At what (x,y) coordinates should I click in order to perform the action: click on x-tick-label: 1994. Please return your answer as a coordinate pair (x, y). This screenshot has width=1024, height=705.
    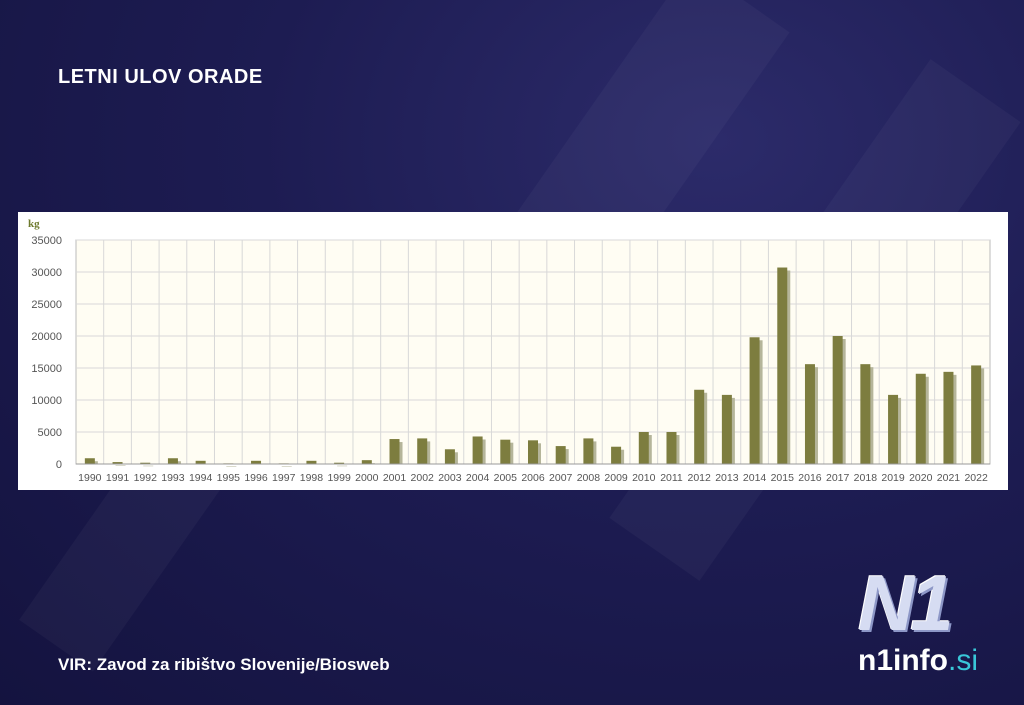
    Looking at the image, I should click on (201, 478).